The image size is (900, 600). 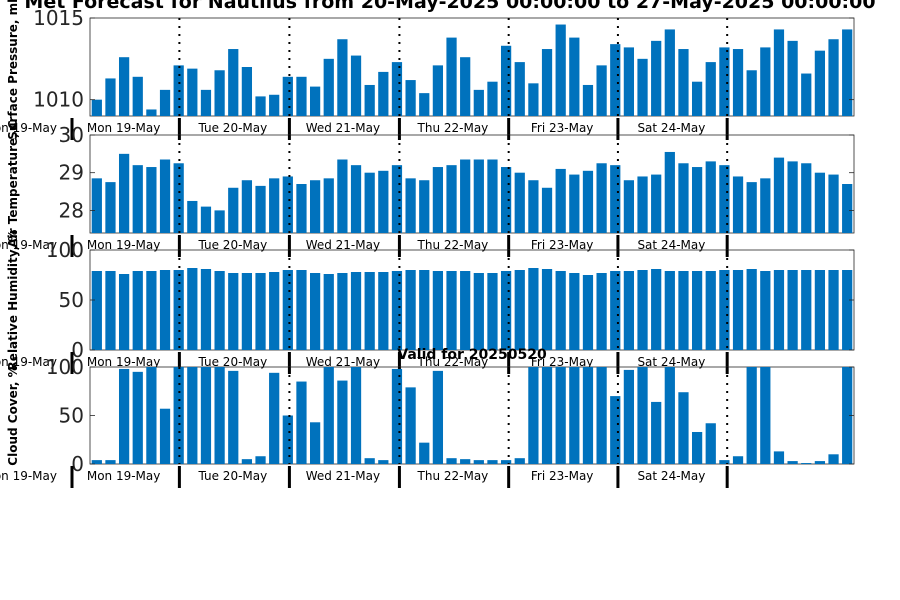 I want to click on y-tick-label: 28, so click(x=71, y=210).